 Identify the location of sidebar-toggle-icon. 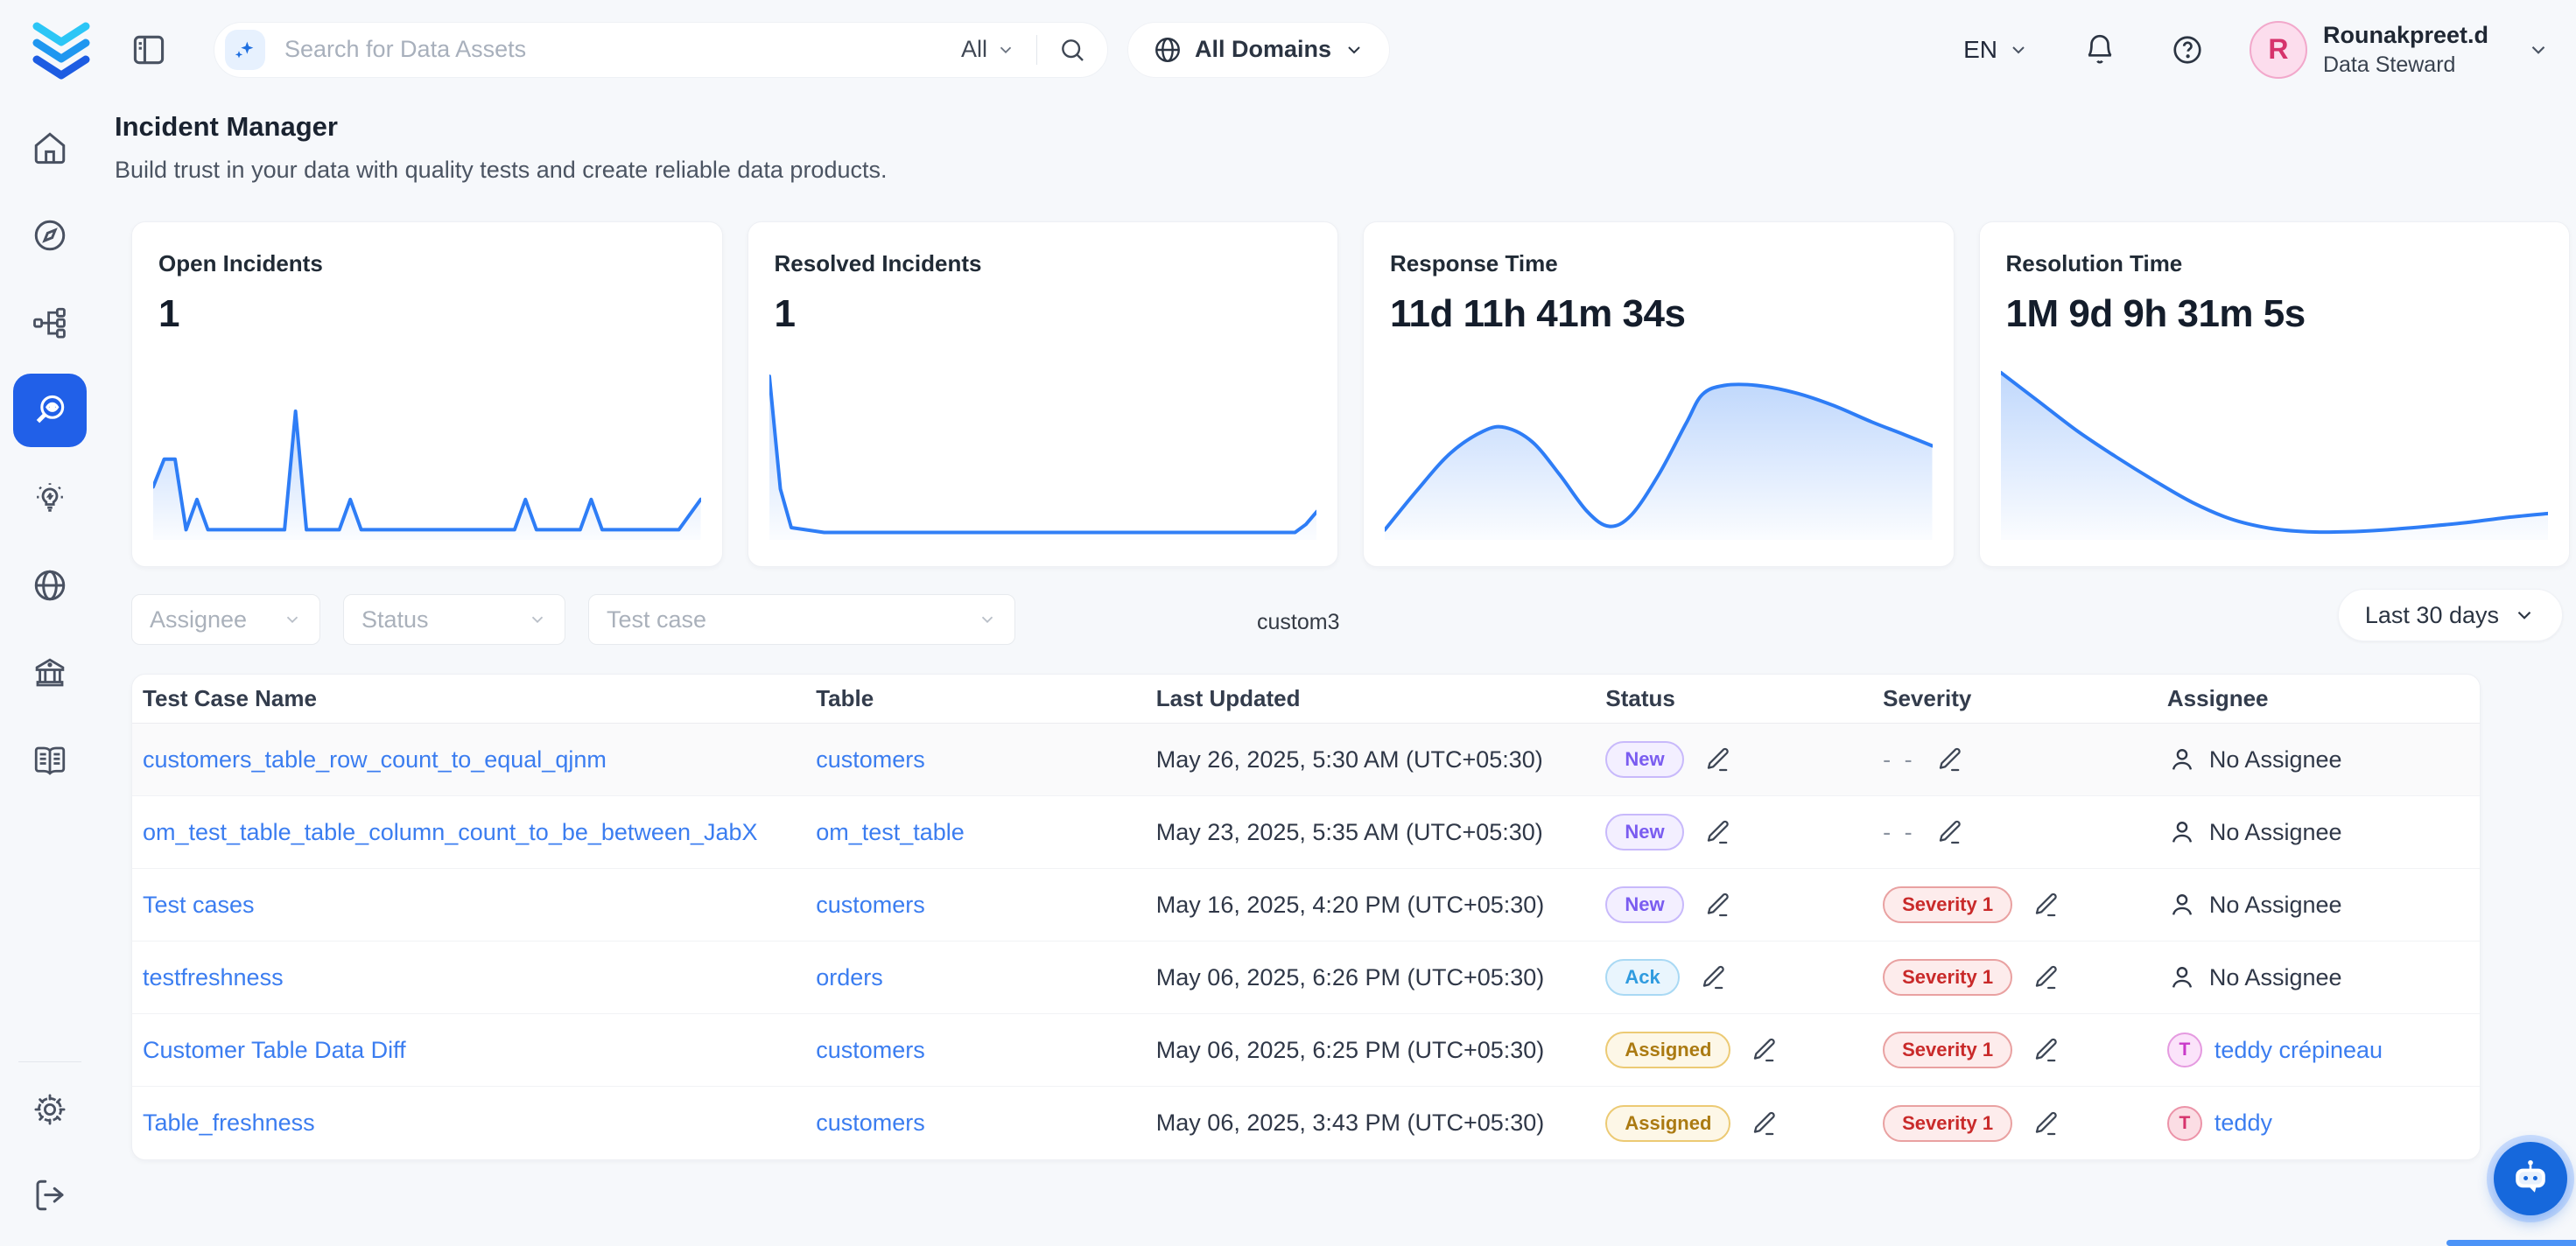
(149, 50).